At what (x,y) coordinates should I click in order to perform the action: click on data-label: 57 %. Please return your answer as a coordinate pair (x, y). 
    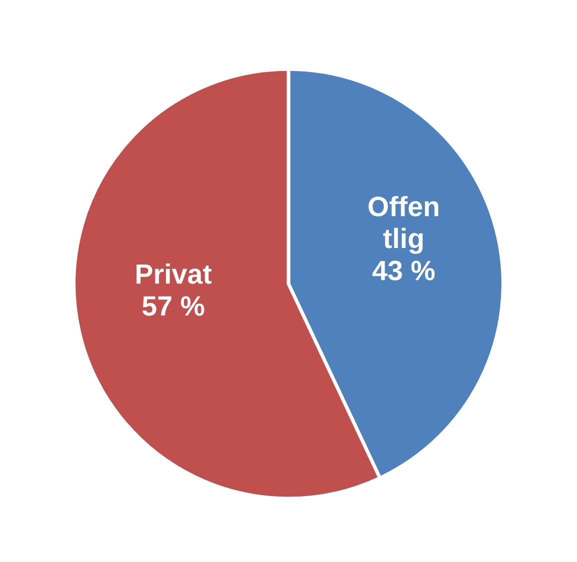
    Looking at the image, I should click on (173, 306).